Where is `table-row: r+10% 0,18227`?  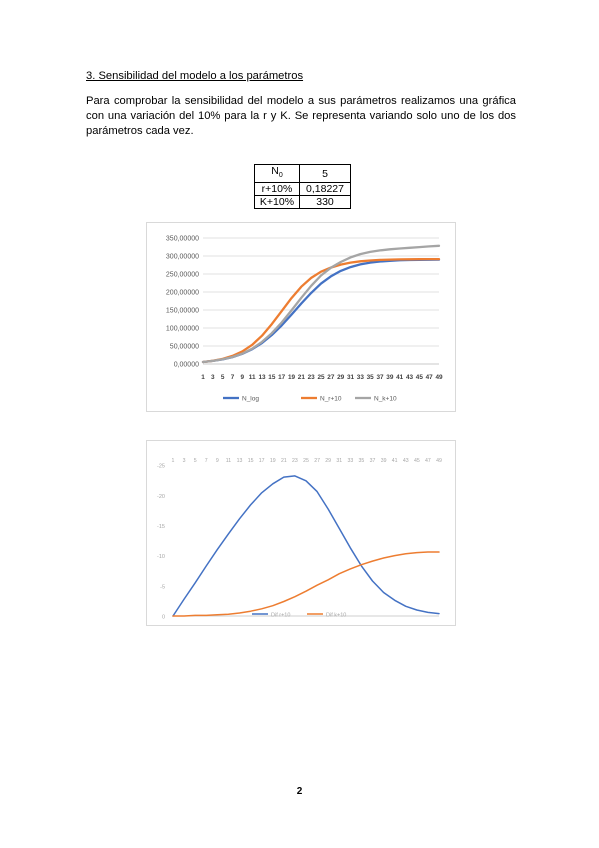
table-row: r+10% 0,18227 is located at coordinates (302, 189).